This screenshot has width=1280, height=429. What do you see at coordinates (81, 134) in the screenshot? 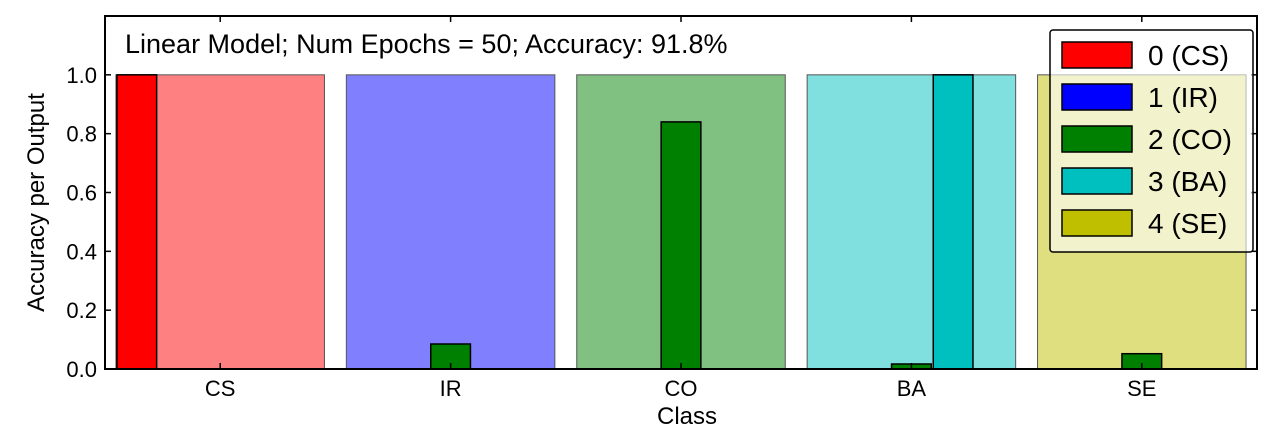
I see `y-tick-label: 0.8` at bounding box center [81, 134].